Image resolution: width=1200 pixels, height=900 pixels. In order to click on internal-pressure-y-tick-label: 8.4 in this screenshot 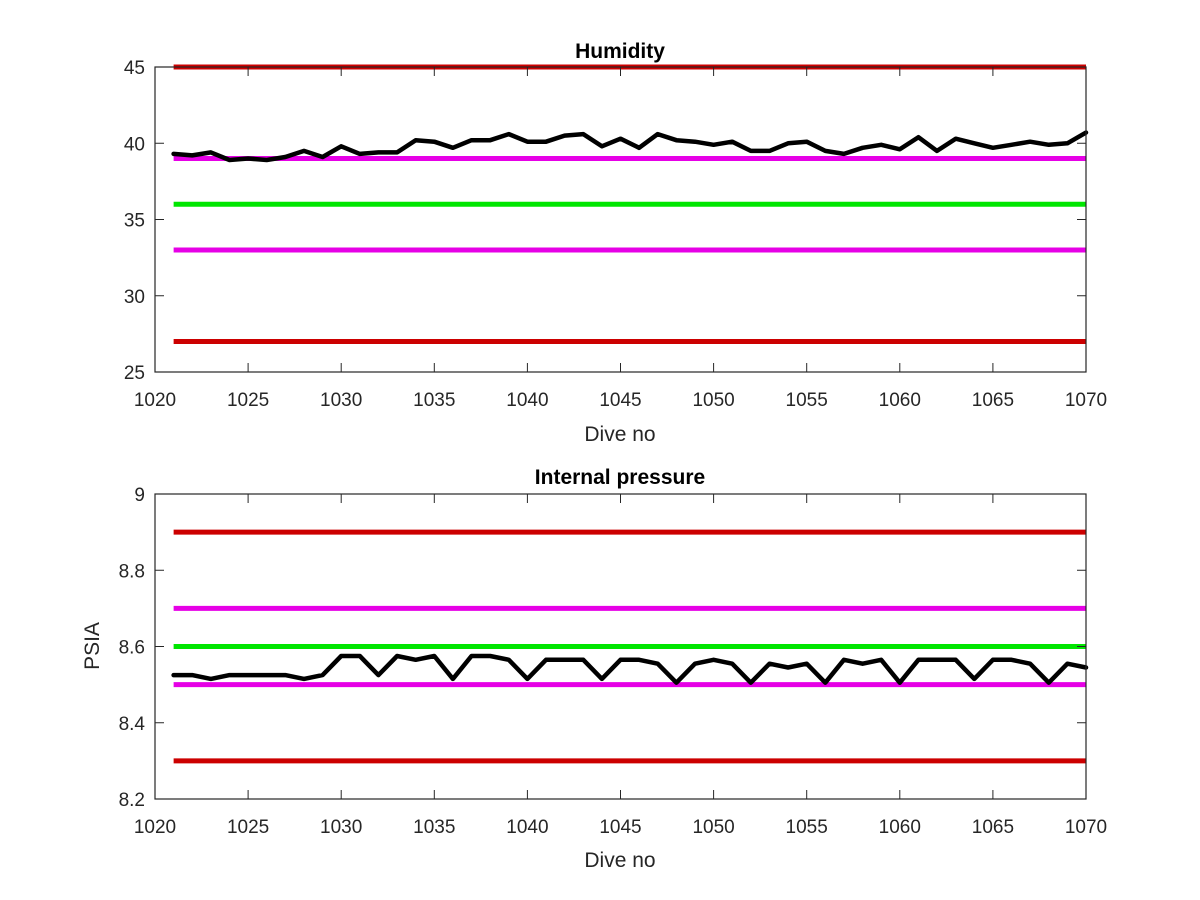, I will do `click(132, 724)`.